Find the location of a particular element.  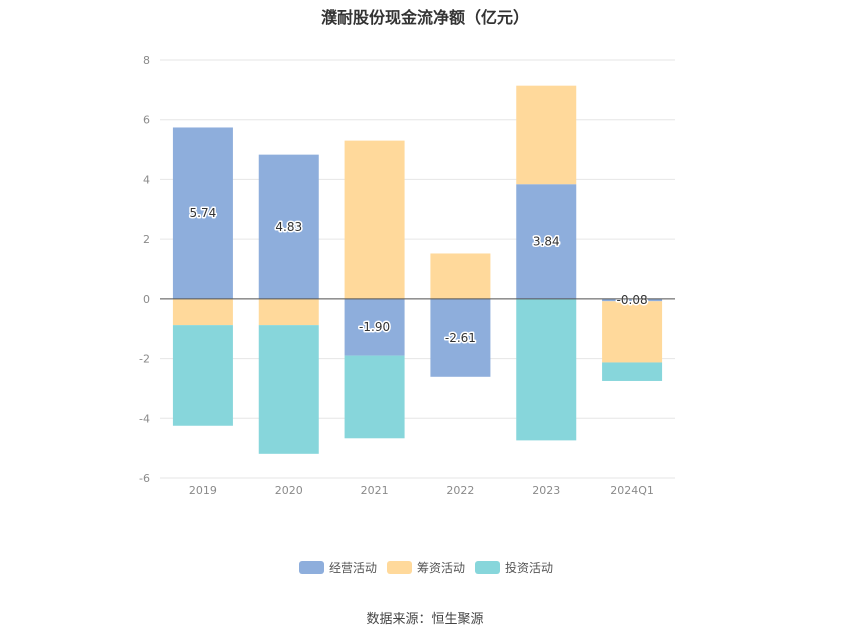

chart-title: 濮耐股份现金流净额（亿元） is located at coordinates (424, 17).